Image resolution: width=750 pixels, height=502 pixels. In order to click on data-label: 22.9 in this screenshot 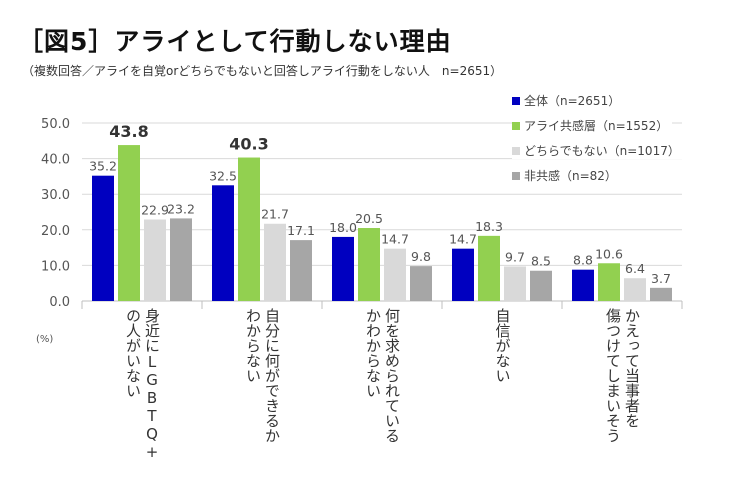, I will do `click(155, 209)`.